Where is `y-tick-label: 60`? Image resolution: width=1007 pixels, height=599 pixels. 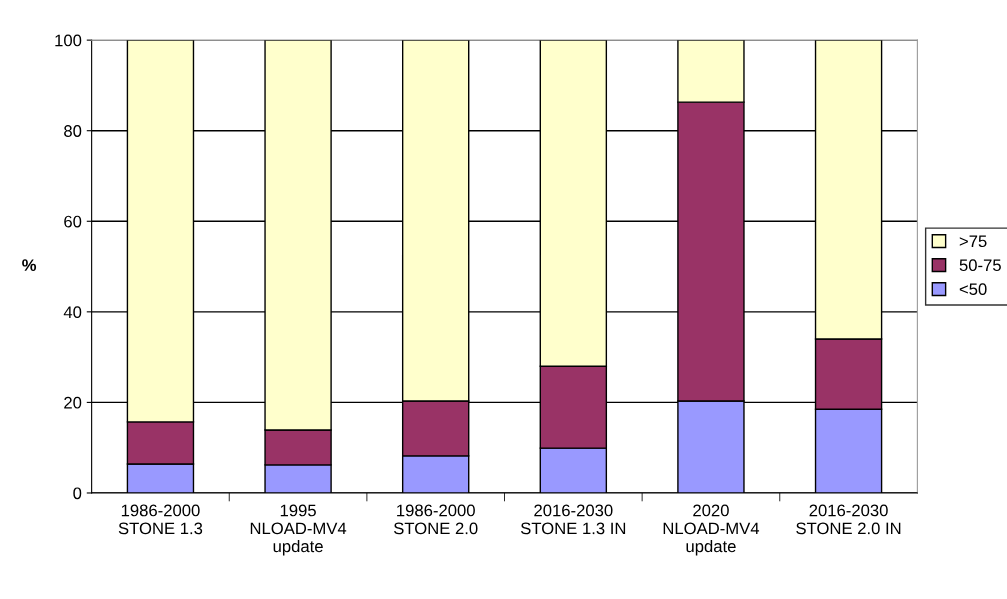
y-tick-label: 60 is located at coordinates (73, 221).